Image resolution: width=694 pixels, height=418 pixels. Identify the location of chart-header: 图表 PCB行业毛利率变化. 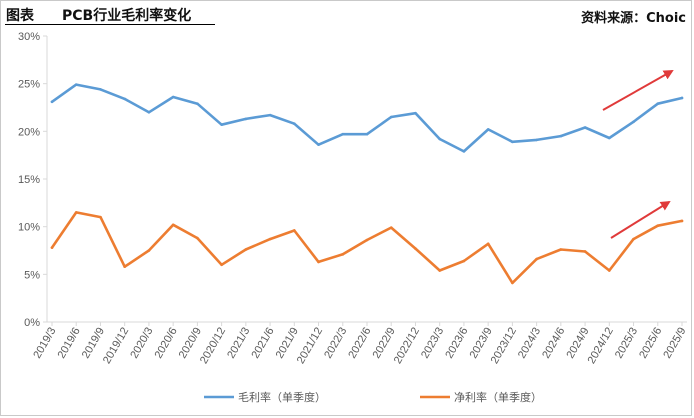
(98, 15).